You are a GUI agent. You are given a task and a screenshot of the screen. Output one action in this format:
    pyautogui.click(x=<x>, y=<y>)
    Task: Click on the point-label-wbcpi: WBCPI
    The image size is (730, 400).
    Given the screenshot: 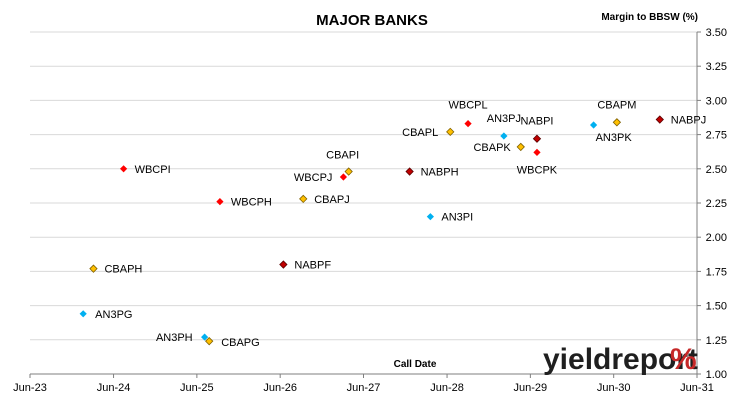 What is the action you would take?
    pyautogui.click(x=153, y=170)
    